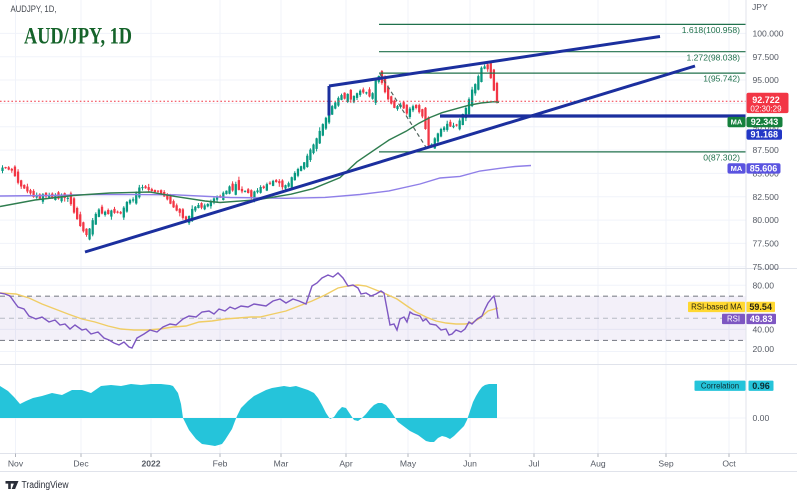 The width and height of the screenshot is (797, 494). Describe the element at coordinates (729, 464) in the screenshot. I see `svg-text: Oct` at that location.